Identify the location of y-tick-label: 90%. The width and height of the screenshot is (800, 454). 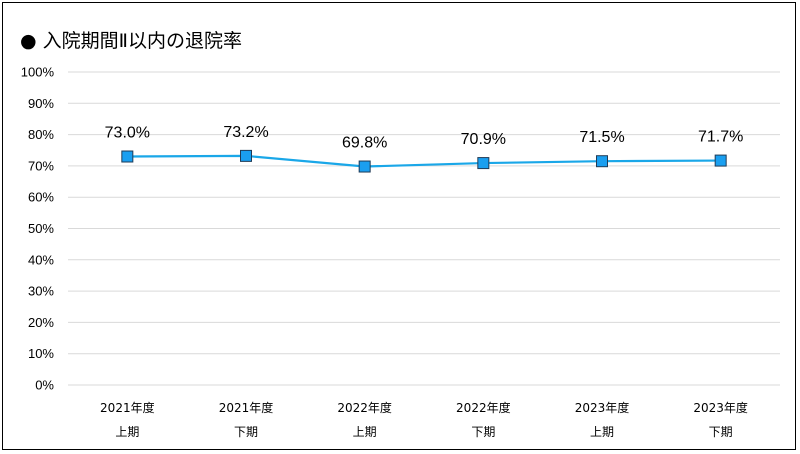
(41, 103).